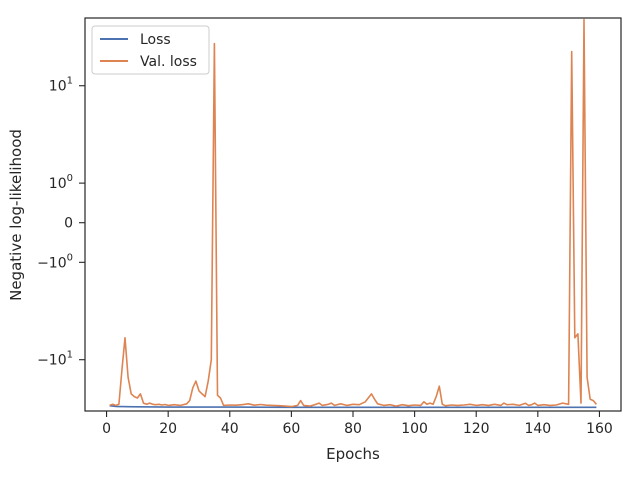 The width and height of the screenshot is (640, 480). Describe the element at coordinates (155, 40) in the screenshot. I see `legend-label: Loss` at that location.